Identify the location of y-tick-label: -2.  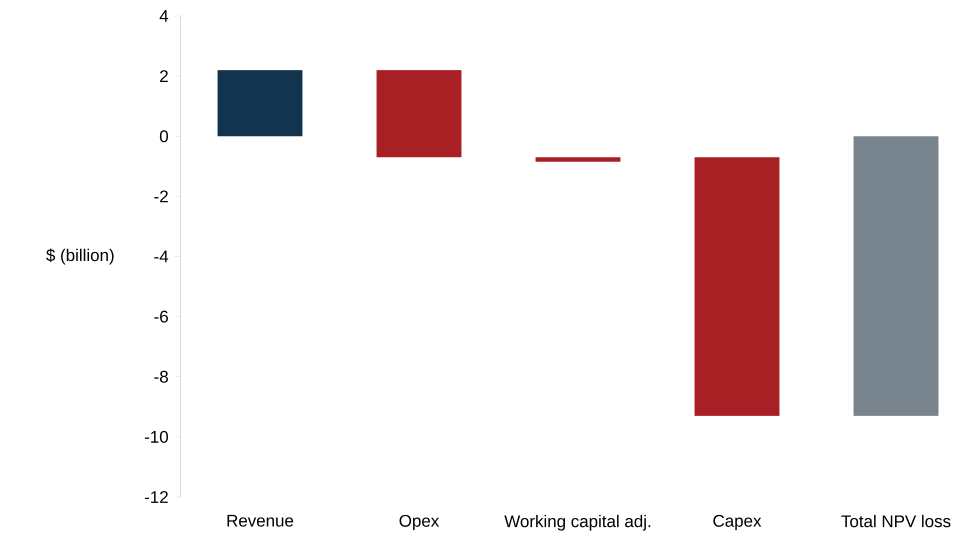
(161, 196).